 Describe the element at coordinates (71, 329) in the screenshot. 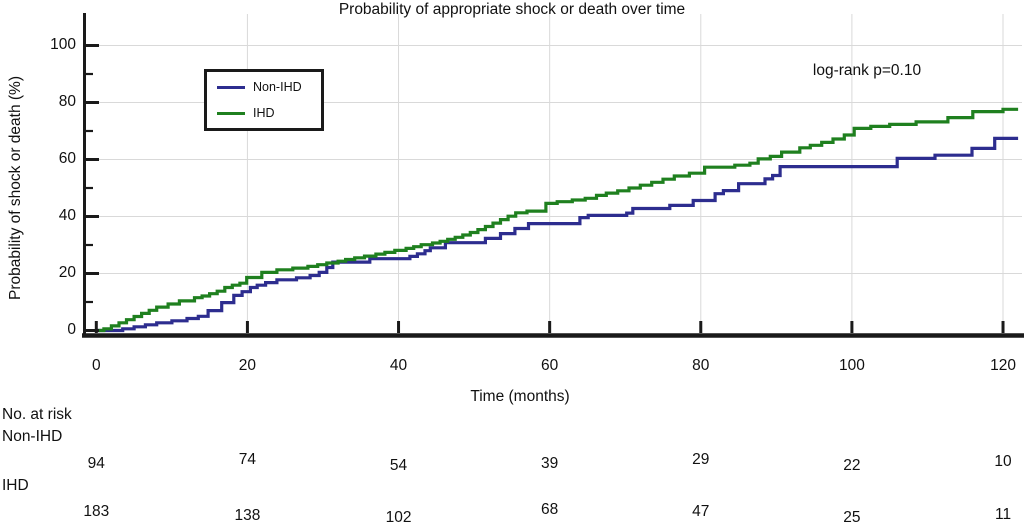

I see `y-tick-label-0: 0` at that location.